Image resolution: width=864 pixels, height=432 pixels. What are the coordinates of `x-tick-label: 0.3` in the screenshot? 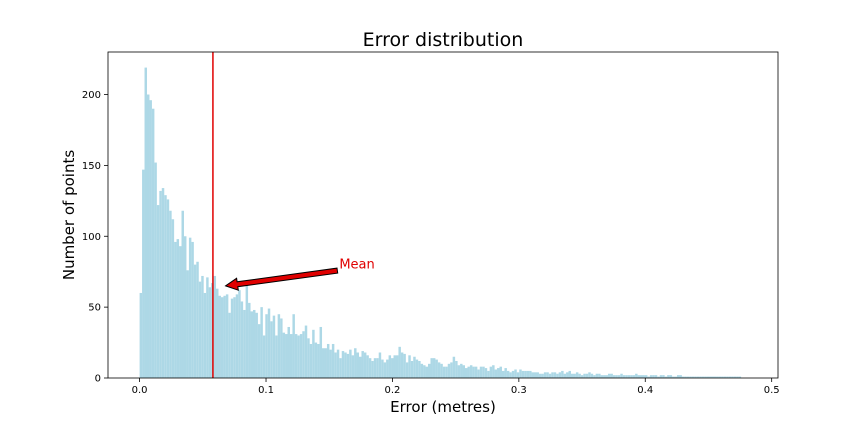 It's located at (519, 390).